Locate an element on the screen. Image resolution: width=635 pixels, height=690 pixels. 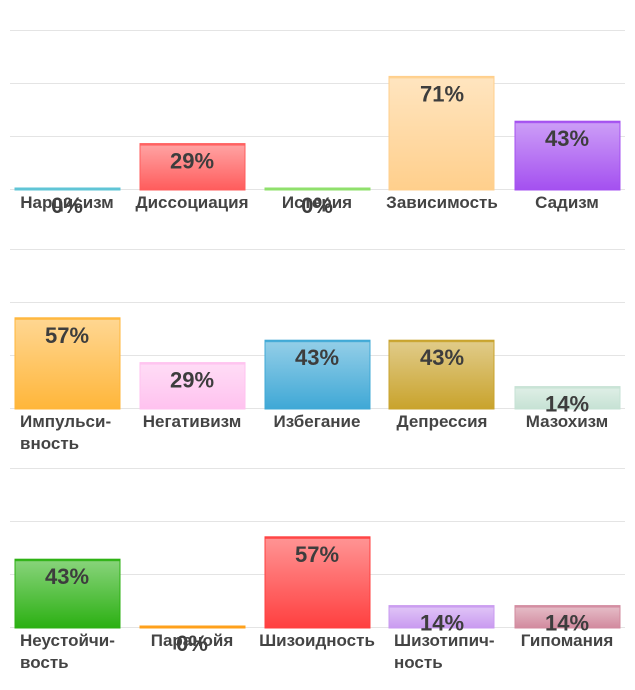
category-label: Диссоциация is located at coordinates (191, 202).